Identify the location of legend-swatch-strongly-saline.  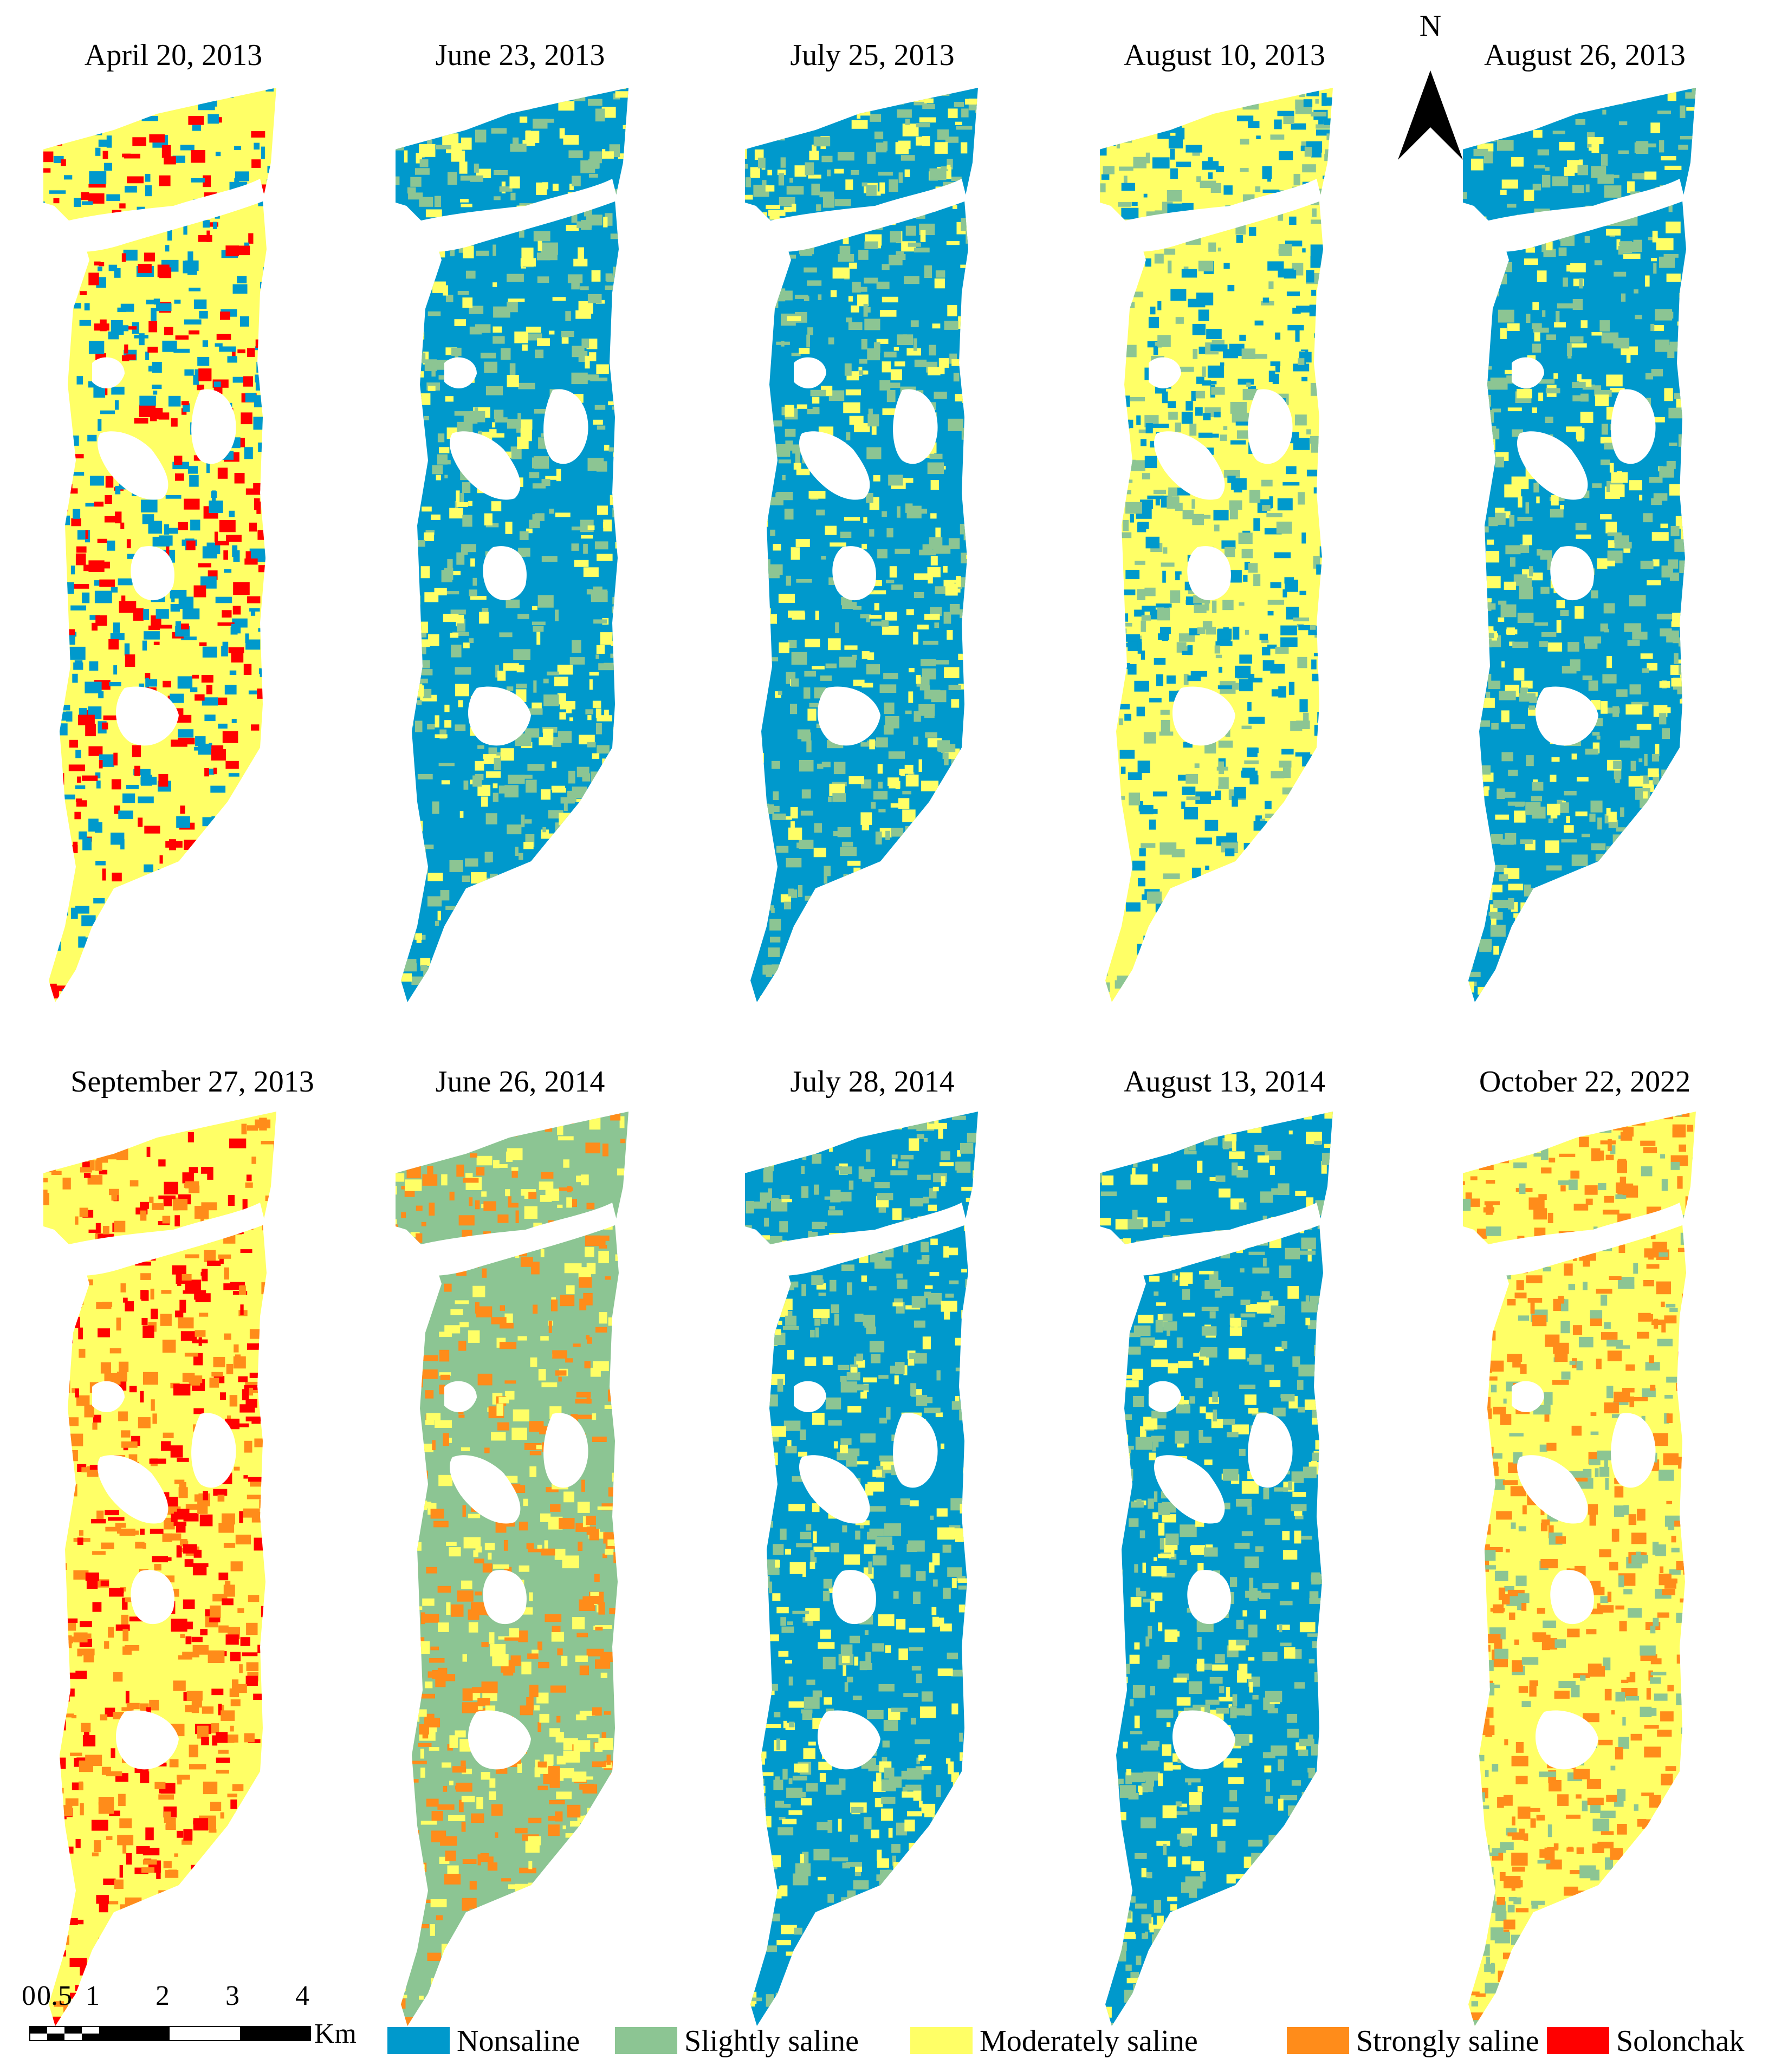
(1318, 2040).